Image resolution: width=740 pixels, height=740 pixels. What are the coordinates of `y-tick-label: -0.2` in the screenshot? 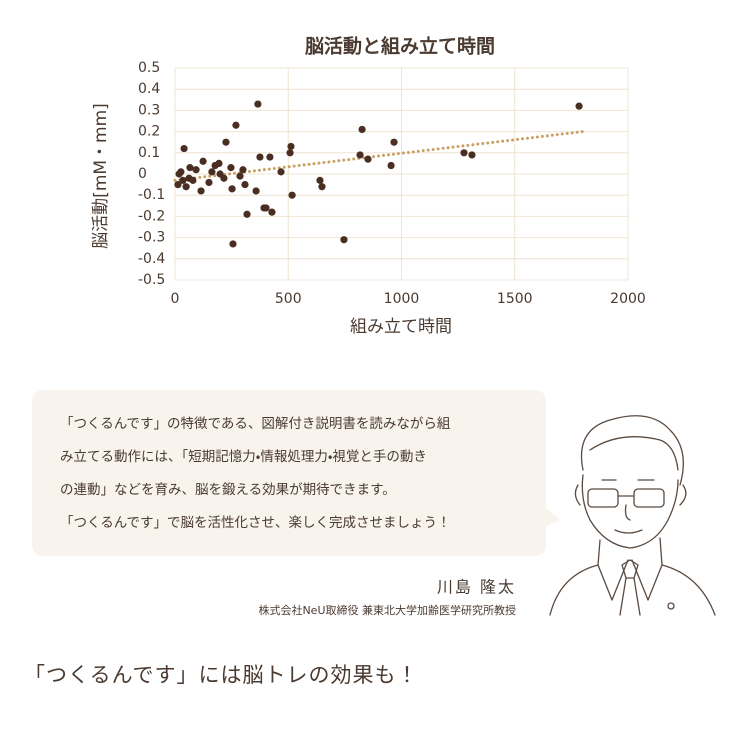 It's located at (151, 216).